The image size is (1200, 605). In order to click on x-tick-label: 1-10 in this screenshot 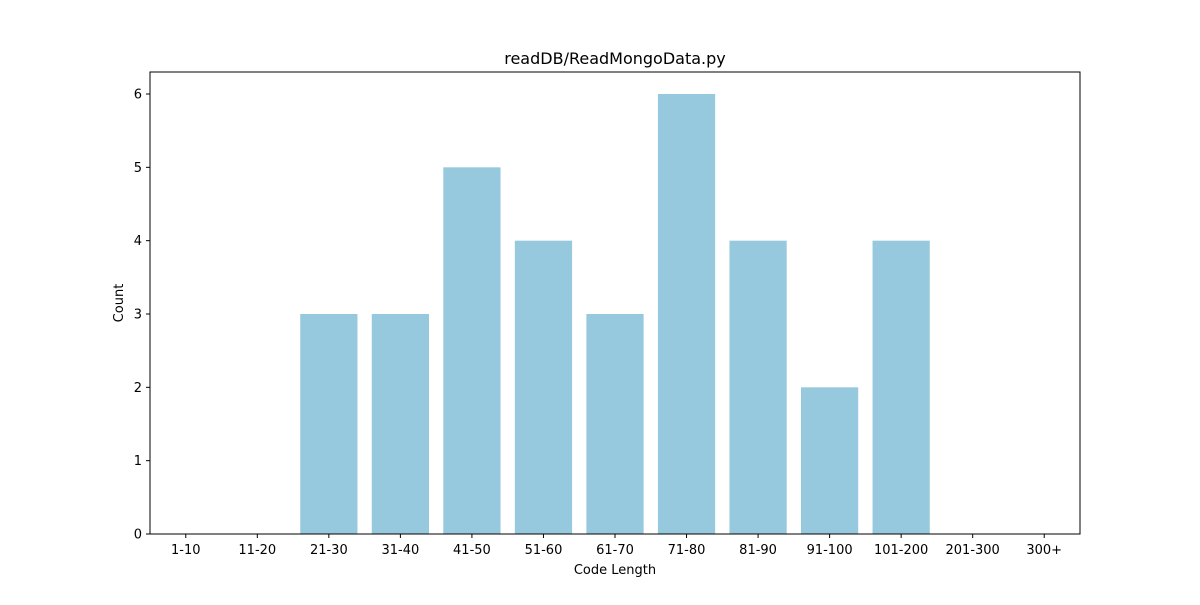, I will do `click(186, 550)`.